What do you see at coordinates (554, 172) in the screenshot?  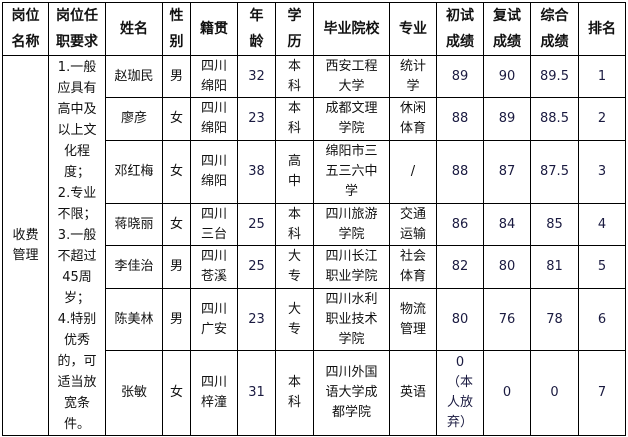 I see `total-score-cell: 87.5` at bounding box center [554, 172].